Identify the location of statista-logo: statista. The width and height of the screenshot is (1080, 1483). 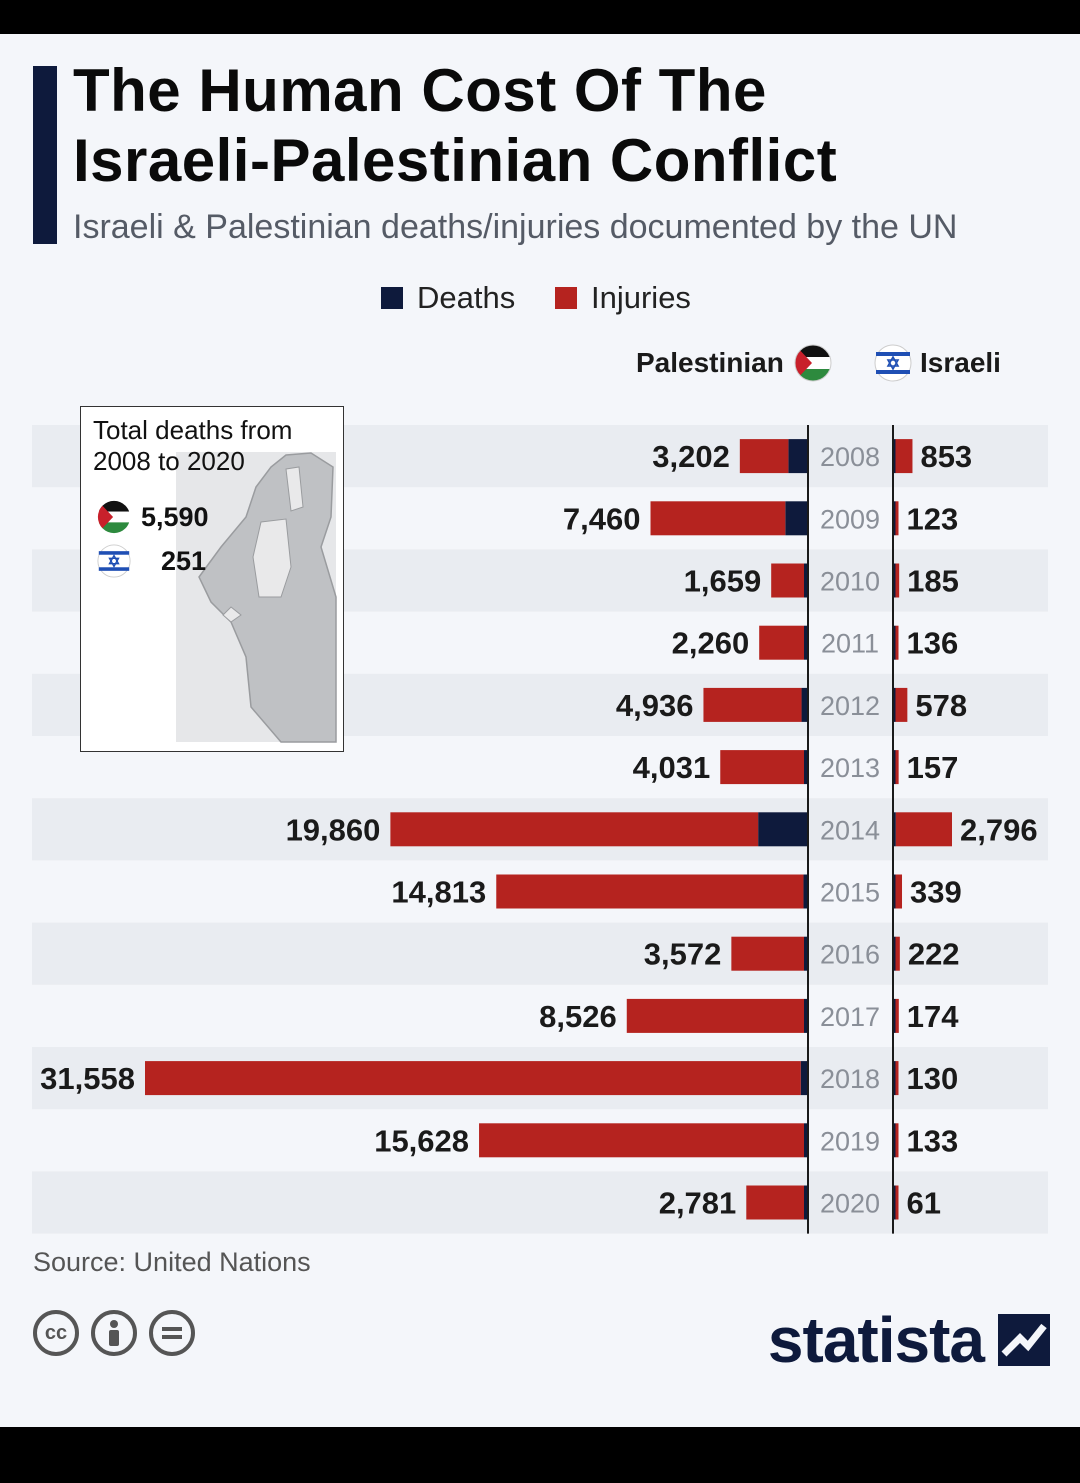
(908, 1340).